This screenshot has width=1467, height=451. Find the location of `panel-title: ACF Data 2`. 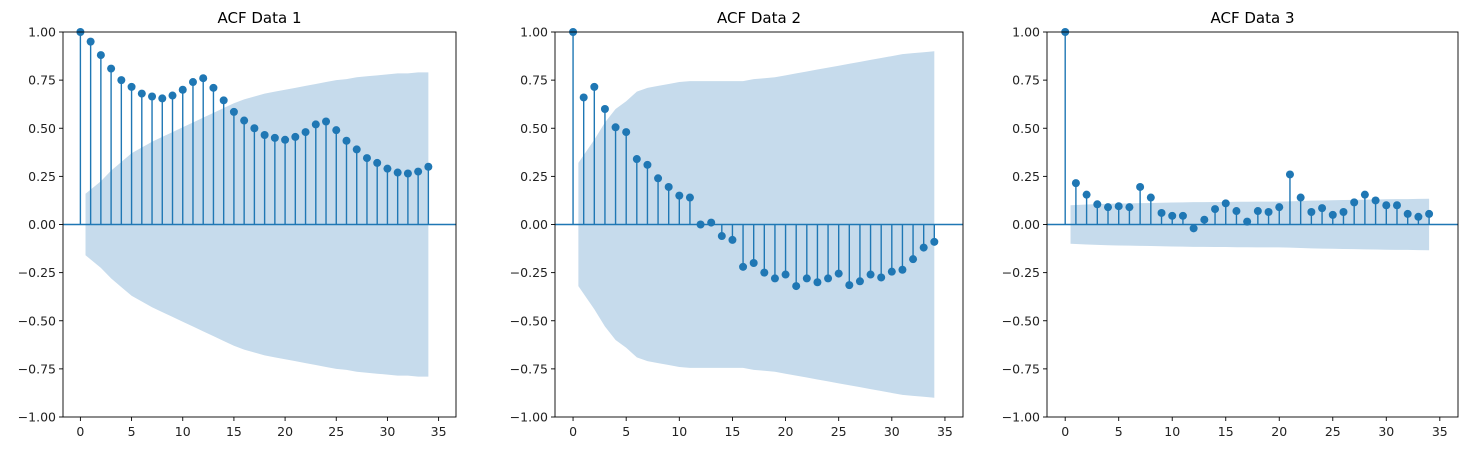

panel-title: ACF Data 2 is located at coordinates (759, 18).